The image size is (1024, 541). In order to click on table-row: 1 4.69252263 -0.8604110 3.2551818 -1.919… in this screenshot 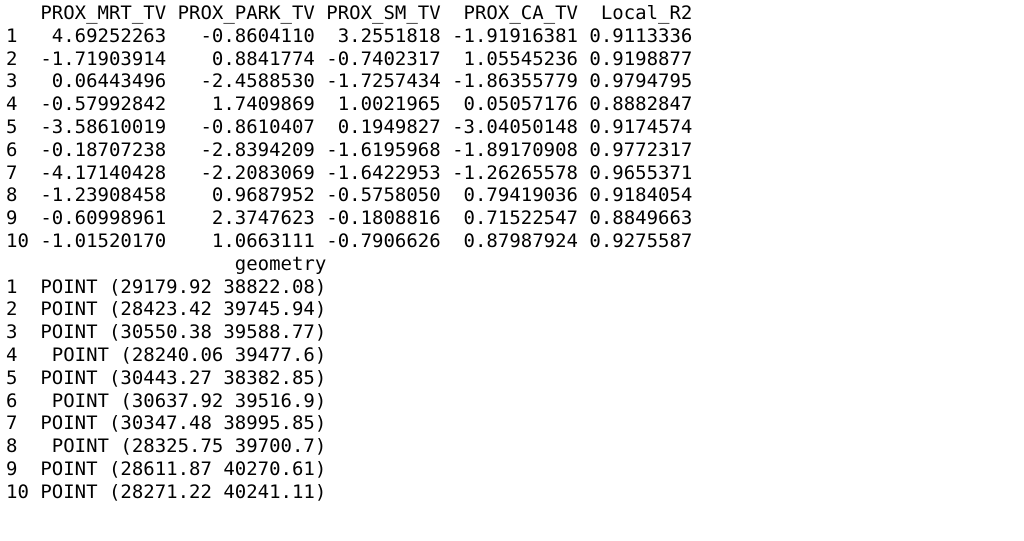, I will do `click(349, 35)`.